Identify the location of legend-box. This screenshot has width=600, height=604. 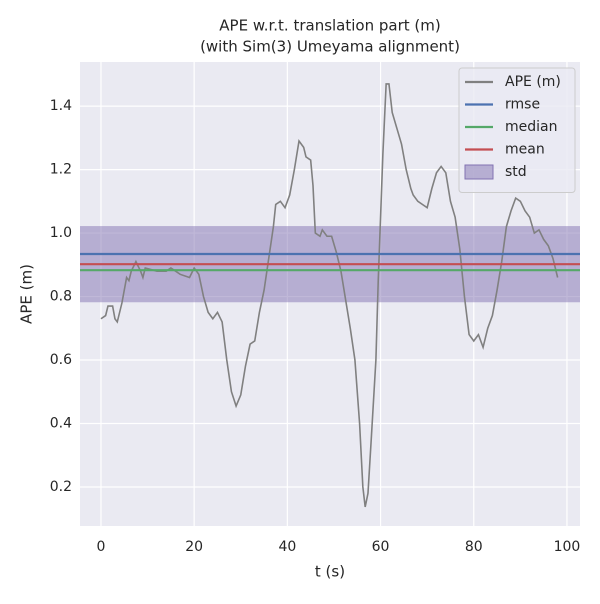
(517, 130).